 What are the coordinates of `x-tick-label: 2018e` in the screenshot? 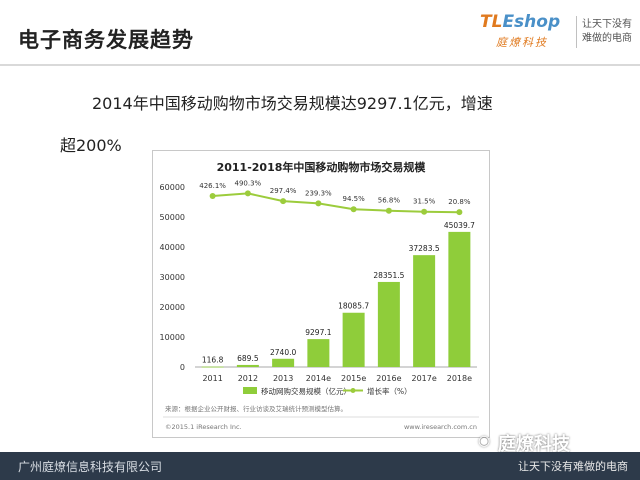 It's located at (459, 378).